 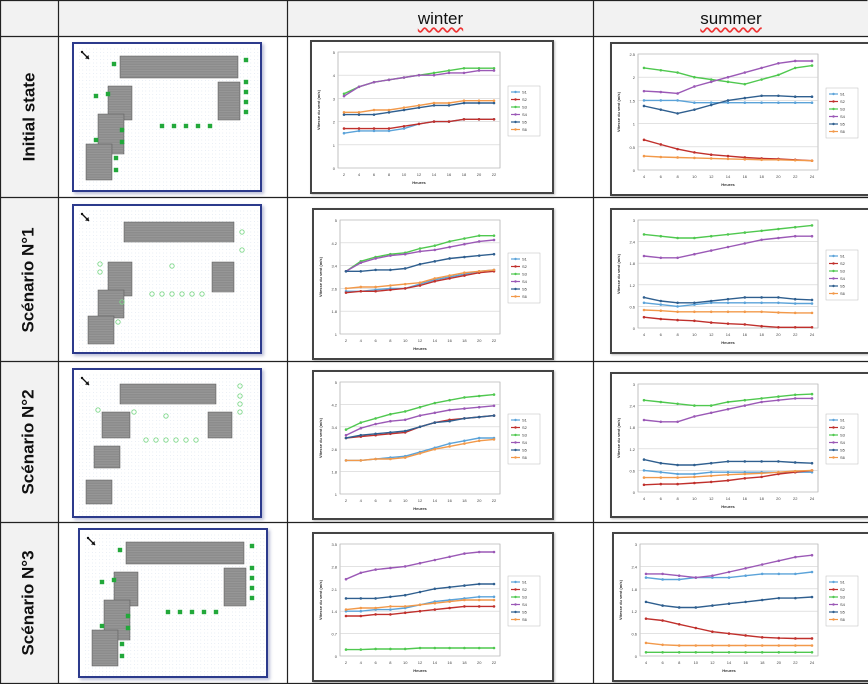 I want to click on y-tick-label: 2.1, so click(x=334, y=589).